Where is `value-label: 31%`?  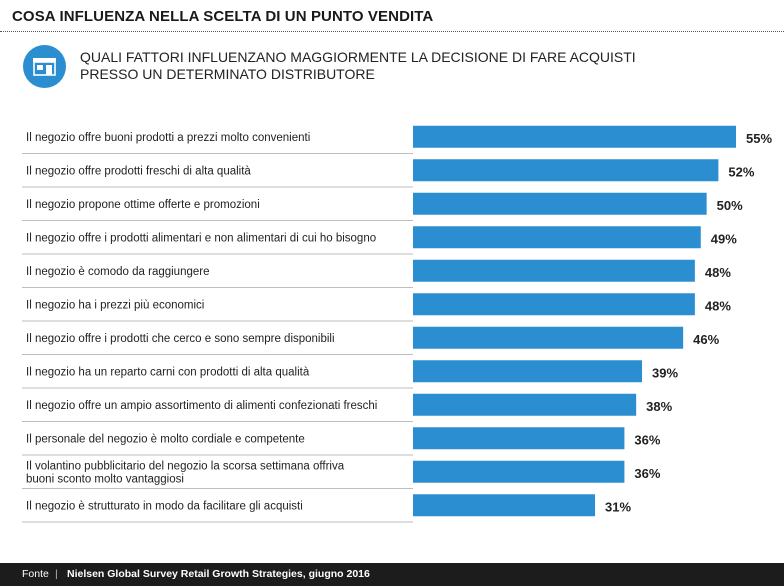 value-label: 31% is located at coordinates (618, 506).